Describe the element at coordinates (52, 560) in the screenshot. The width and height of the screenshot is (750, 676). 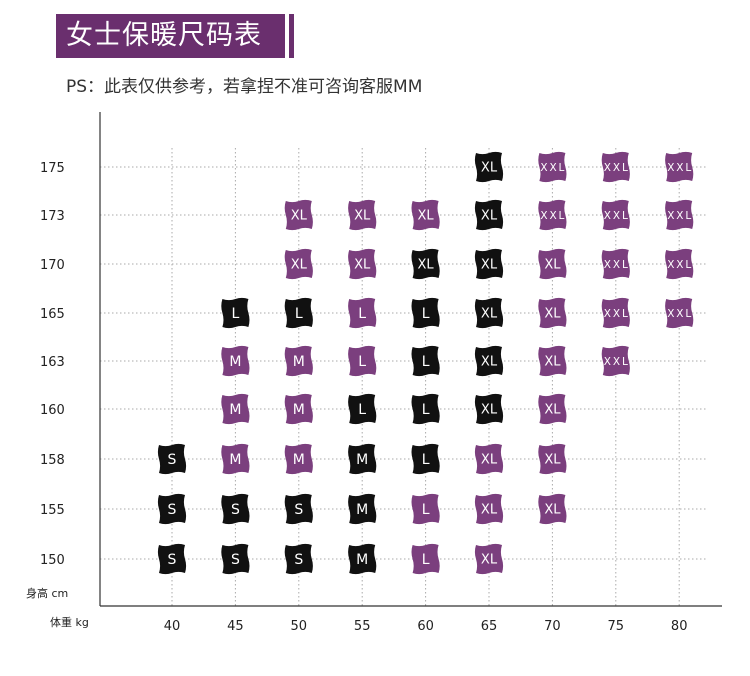
I see `y-tick-label: 150` at that location.